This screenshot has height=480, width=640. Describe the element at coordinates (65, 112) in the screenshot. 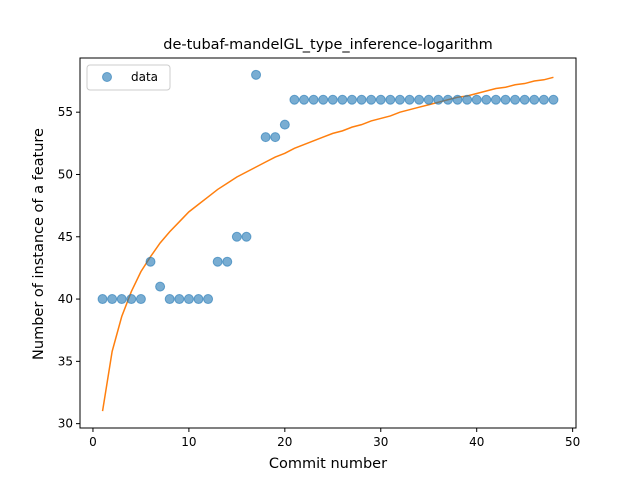

I see `y-tick-label: 55` at that location.